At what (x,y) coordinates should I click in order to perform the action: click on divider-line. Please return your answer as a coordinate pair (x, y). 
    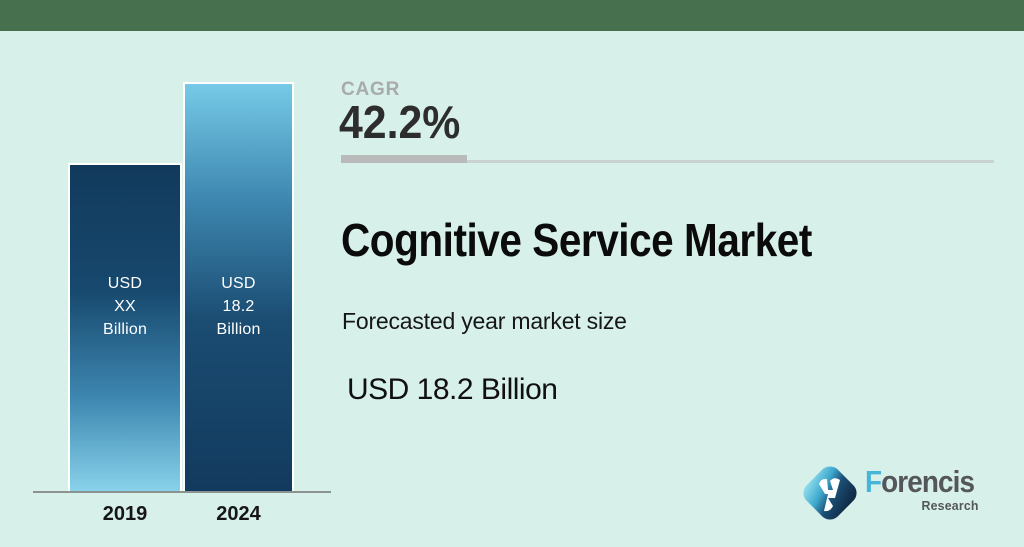
    Looking at the image, I should click on (667, 161).